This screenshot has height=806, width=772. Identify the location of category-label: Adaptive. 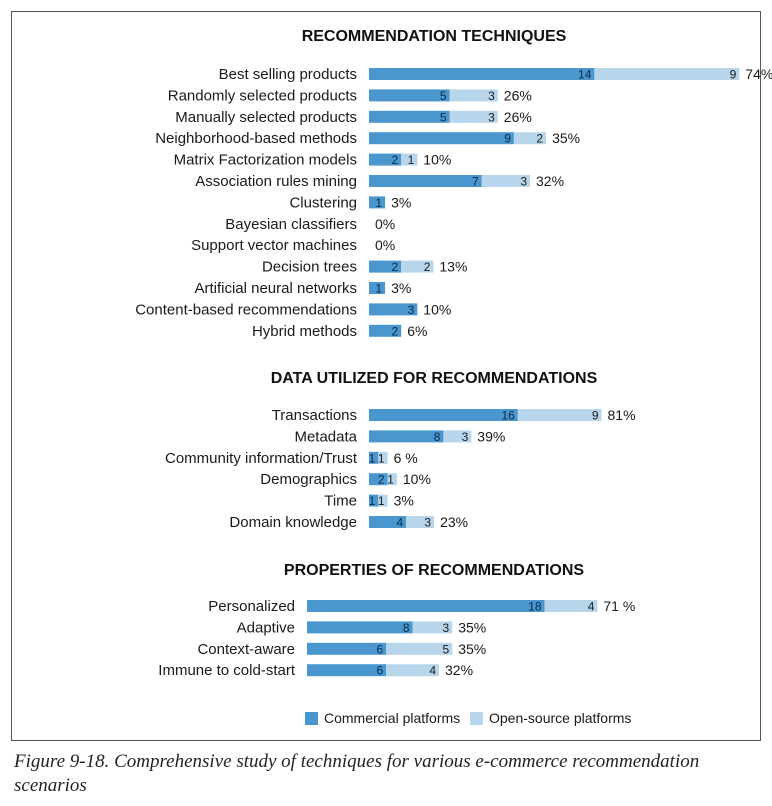
(266, 627).